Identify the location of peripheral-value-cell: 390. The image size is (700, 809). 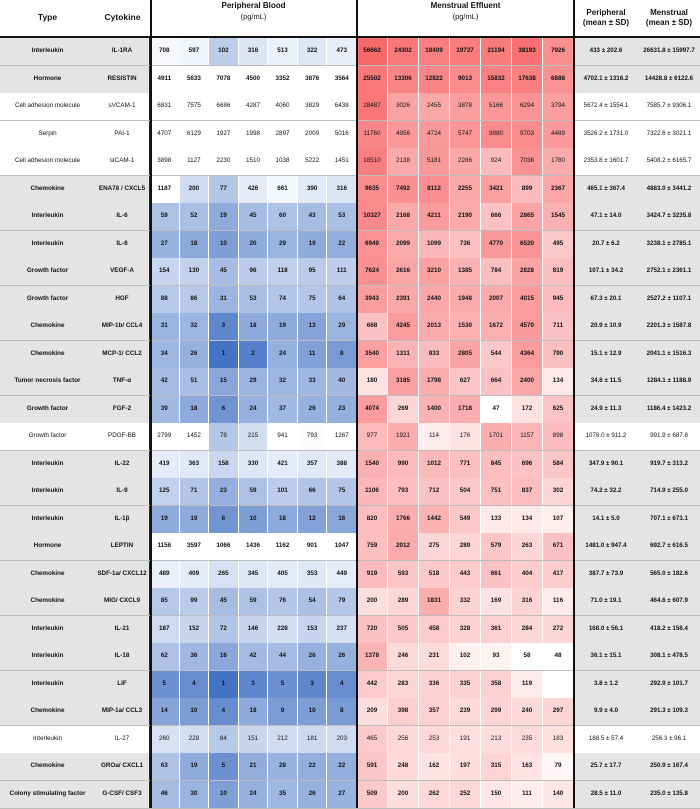
(312, 189).